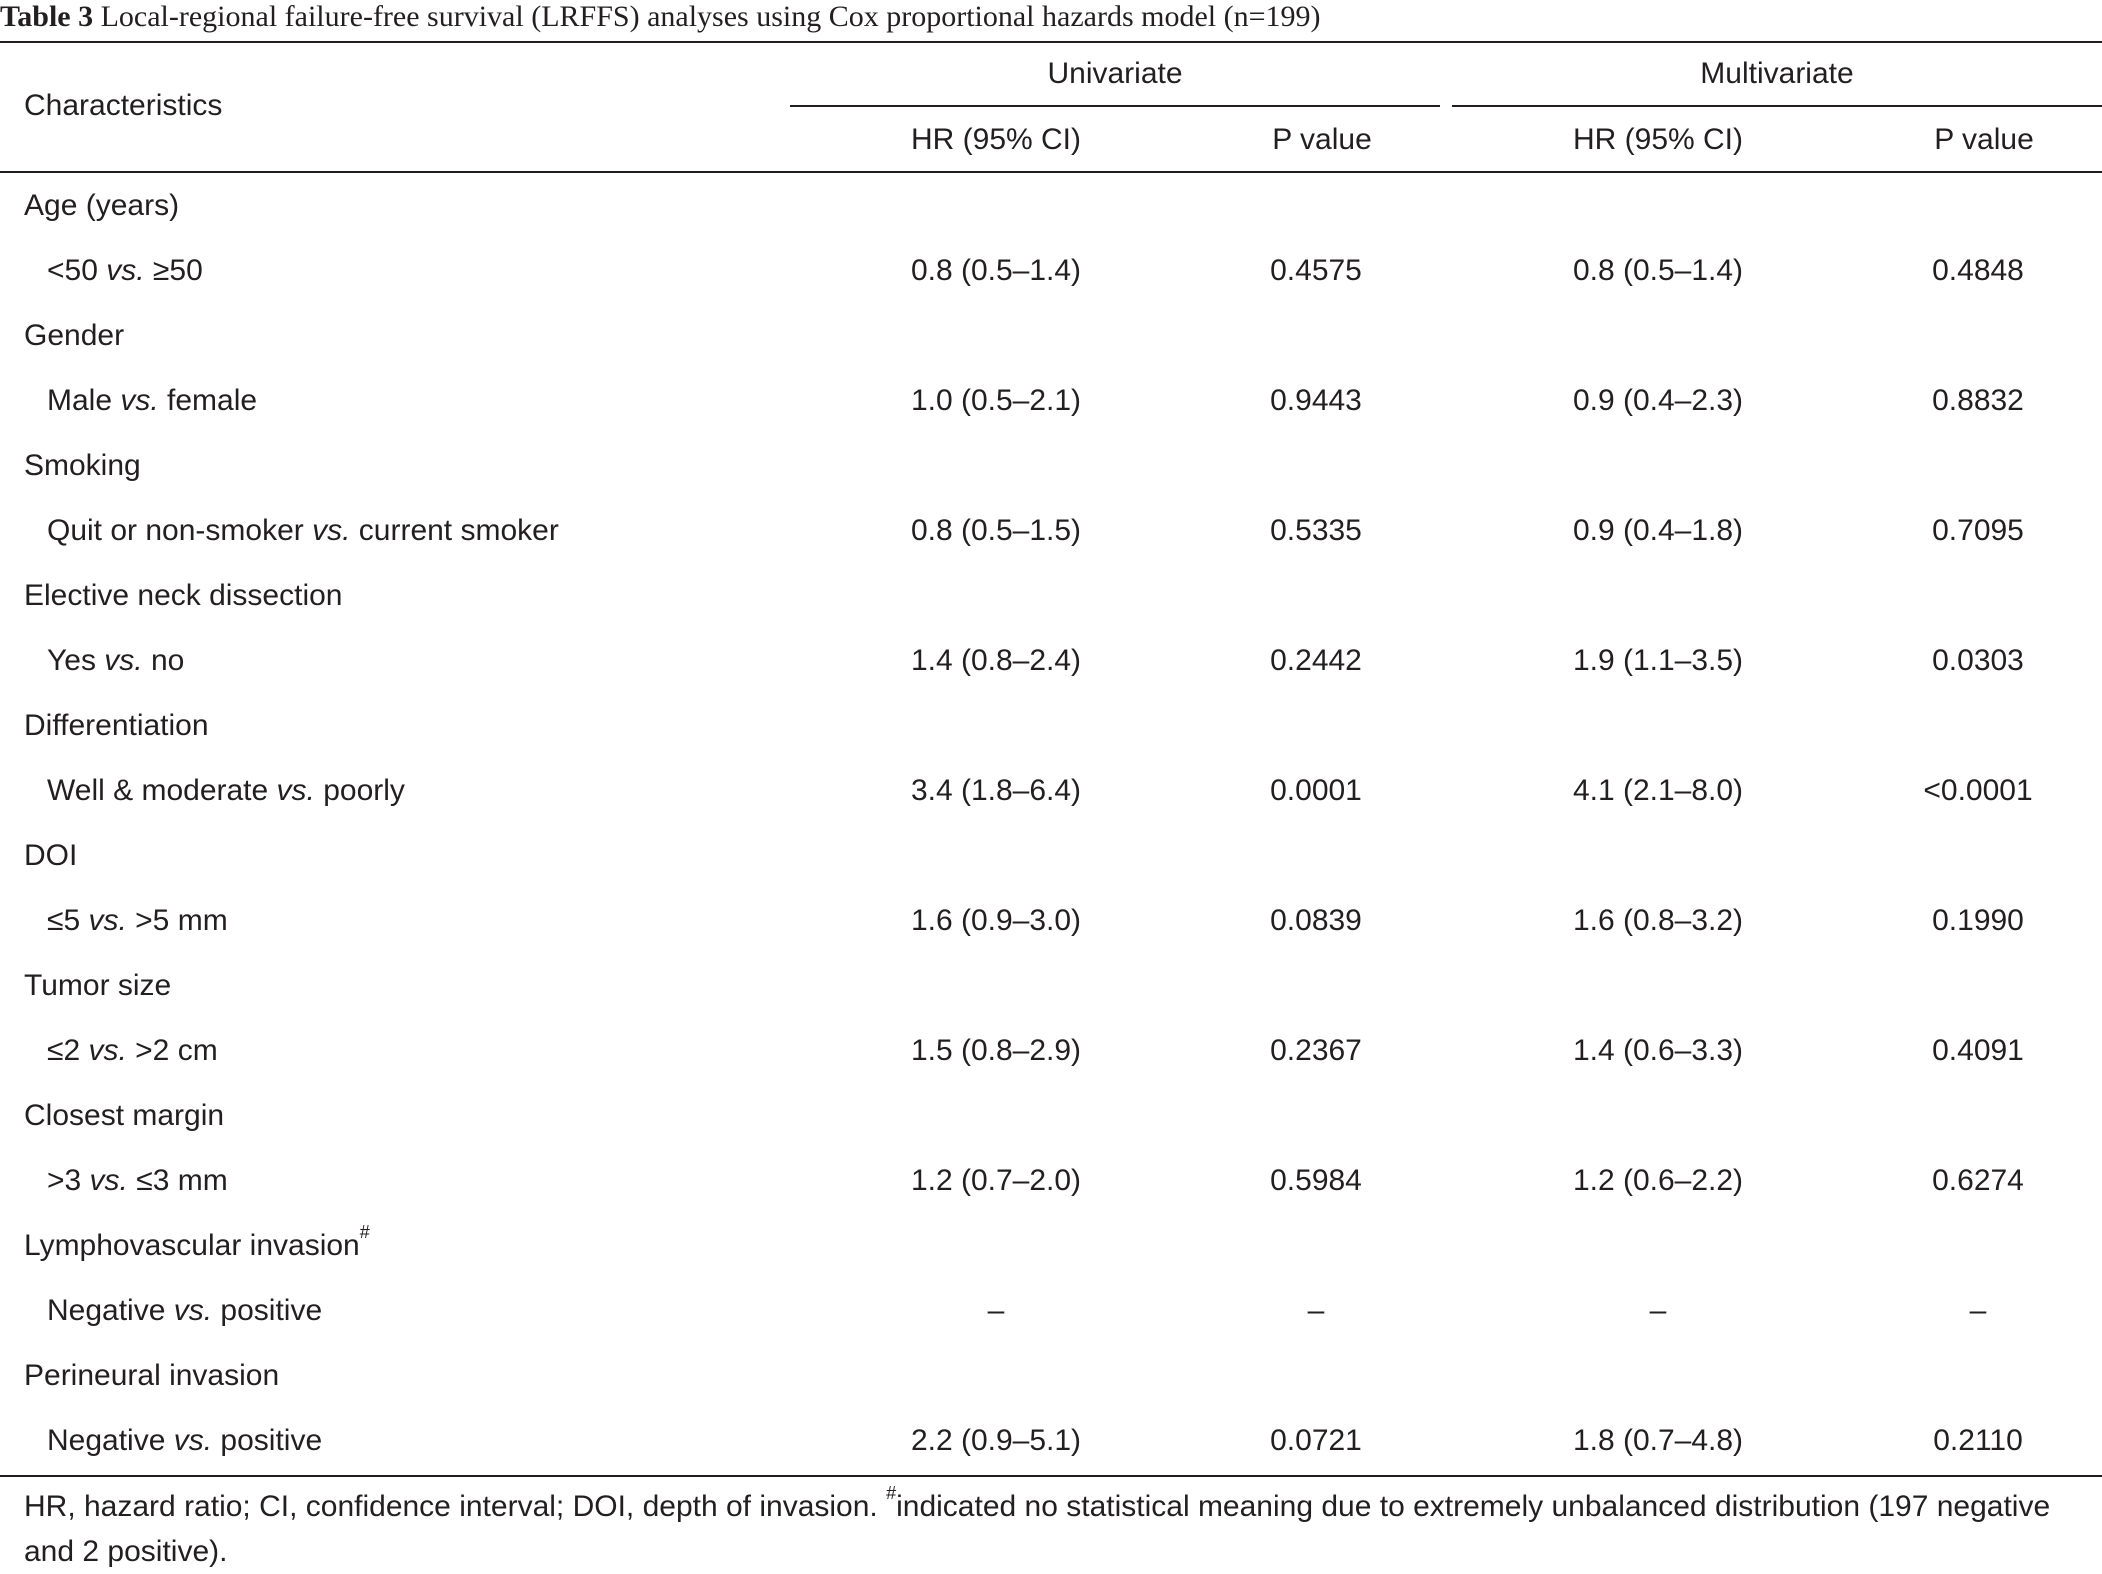 Image resolution: width=2102 pixels, height=1574 pixels. Describe the element at coordinates (996, 400) in the screenshot. I see `uni-hr-cell: 1.0 (0.5–2.1)` at that location.